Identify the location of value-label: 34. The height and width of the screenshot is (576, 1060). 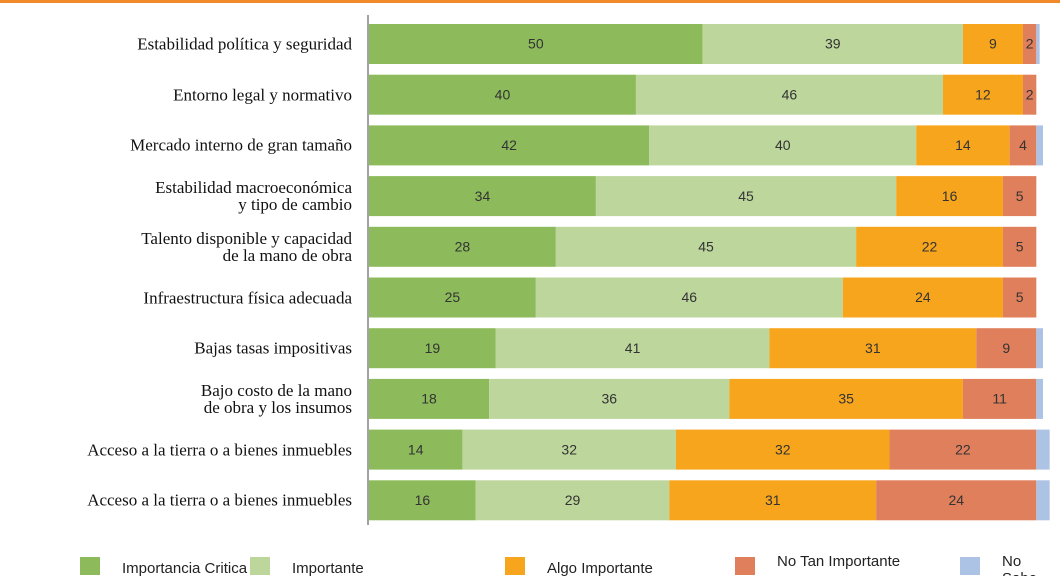
(483, 196).